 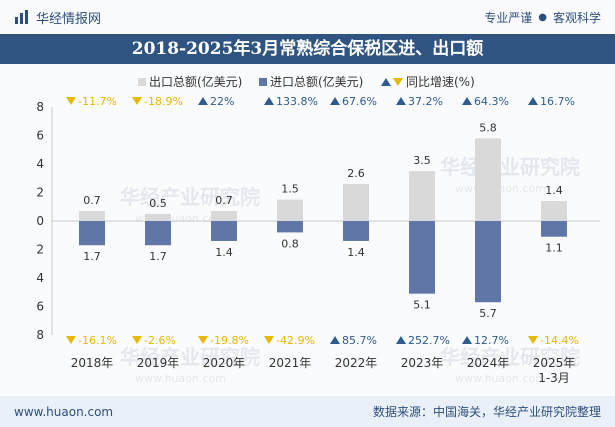 I want to click on footer-source: 数据来源：中国海关，华经产业研究院整理, so click(x=486, y=412).